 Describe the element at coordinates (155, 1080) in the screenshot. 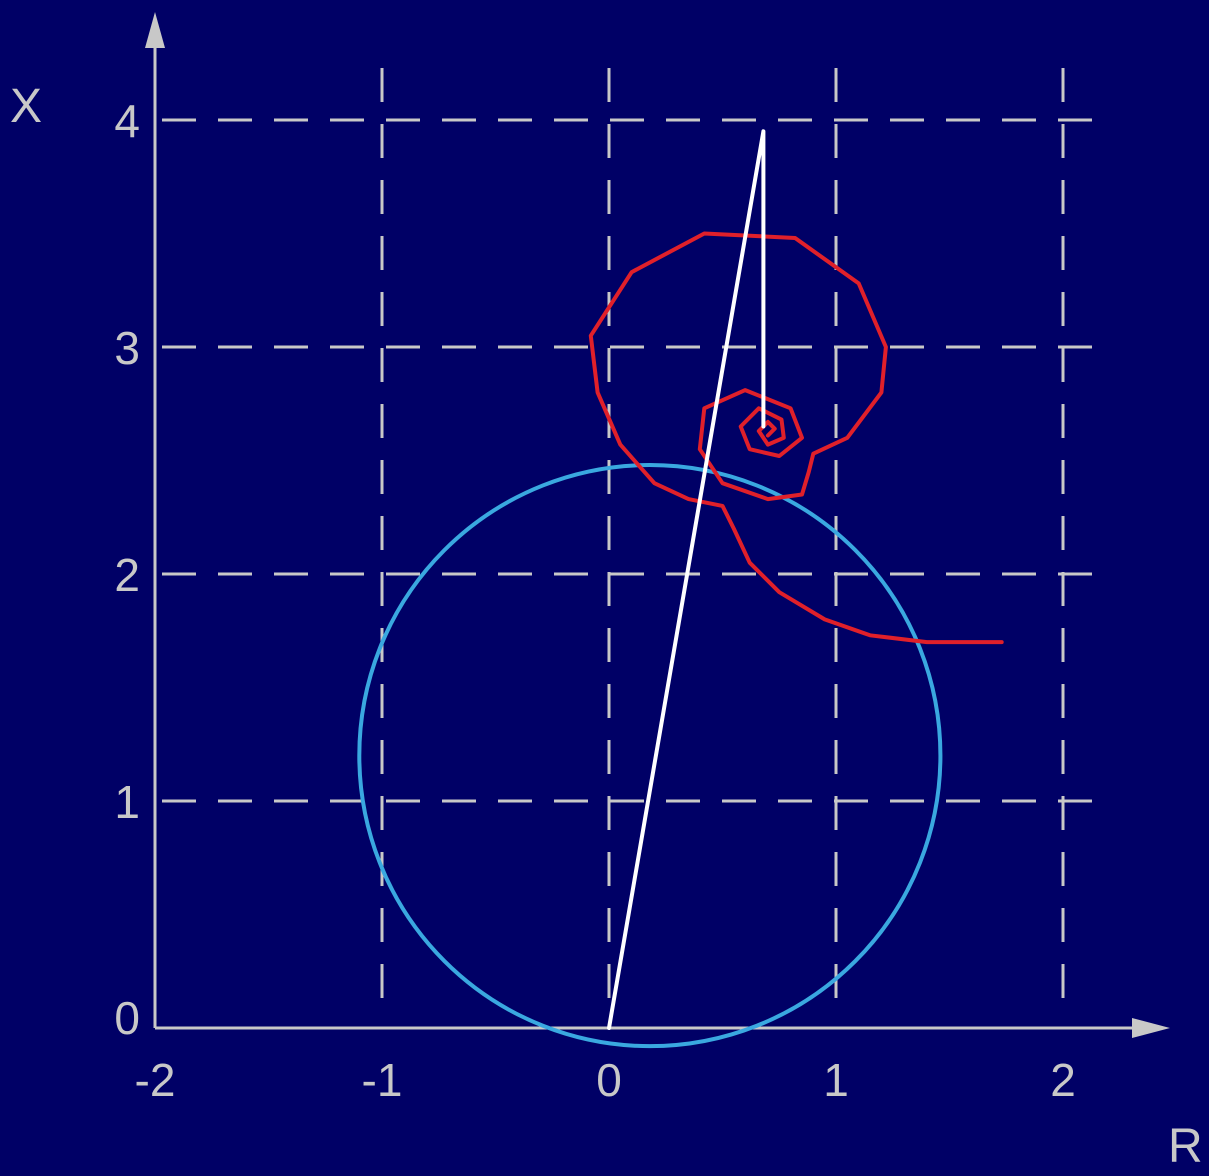

I see `x-tick-label: -2` at that location.